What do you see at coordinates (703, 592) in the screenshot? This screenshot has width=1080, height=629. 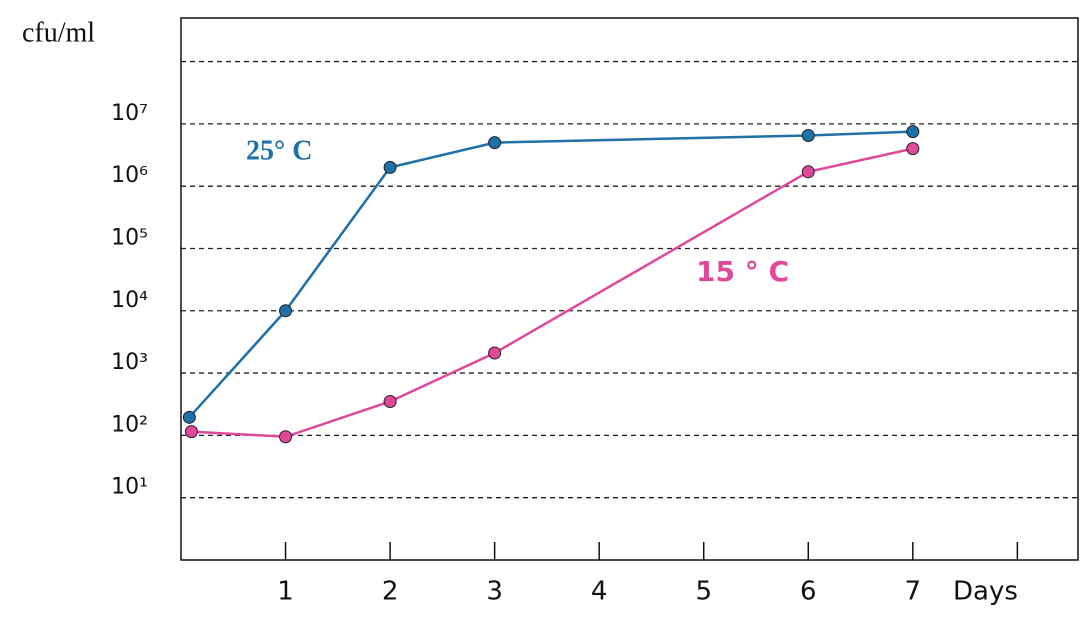 I see `x-tick-label: 5` at bounding box center [703, 592].